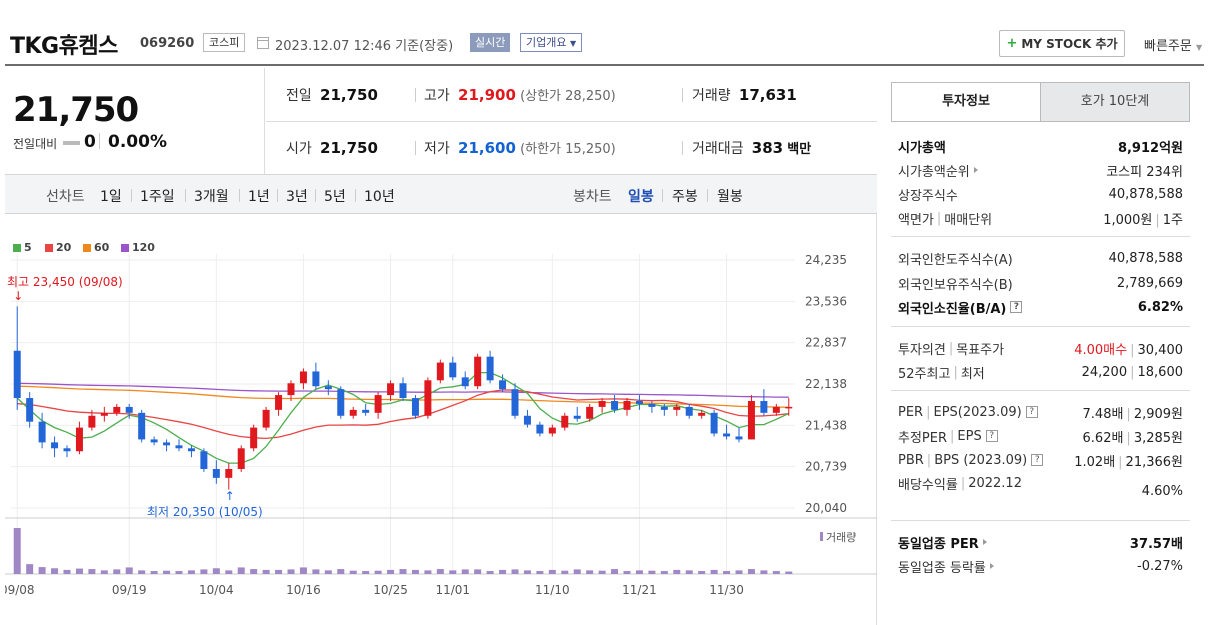 This screenshot has width=1209, height=625. Describe the element at coordinates (259, 197) in the screenshot. I see `period-1y: 1년` at that location.